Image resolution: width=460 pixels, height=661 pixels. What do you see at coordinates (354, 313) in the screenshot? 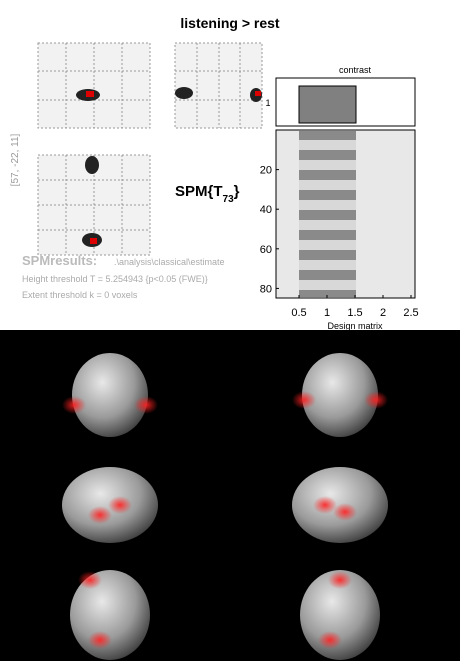
I see `x-tick-label: 1.5` at bounding box center [354, 313].